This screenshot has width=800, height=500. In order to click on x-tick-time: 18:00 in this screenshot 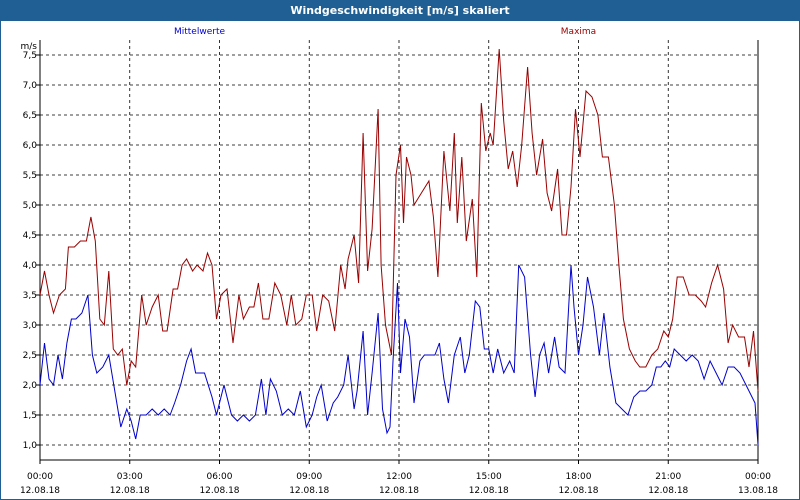, I will do `click(579, 477)`.